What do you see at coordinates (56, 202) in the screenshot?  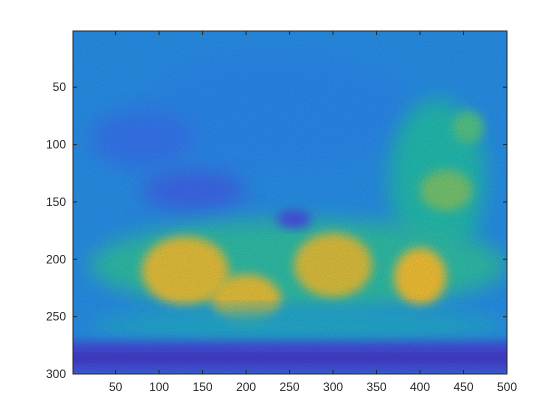 I see `y-tick-label: 150` at bounding box center [56, 202].